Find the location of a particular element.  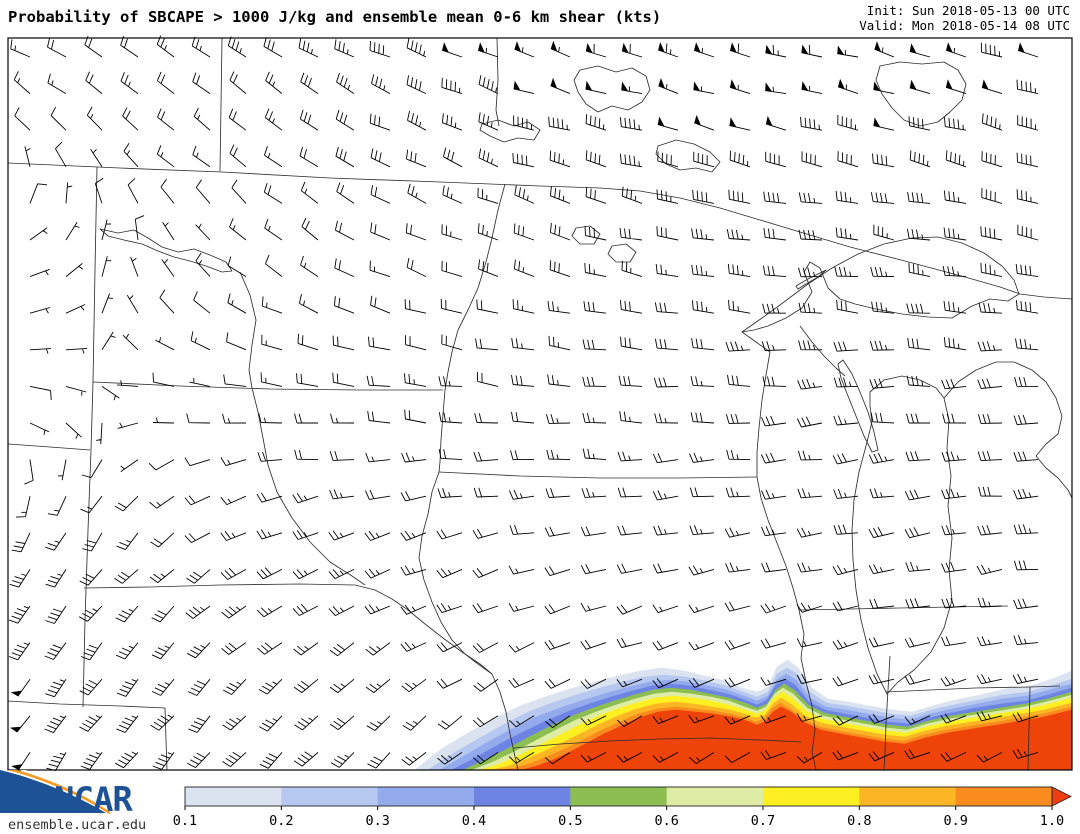

mi_in_oh_border is located at coordinates (973, 689).